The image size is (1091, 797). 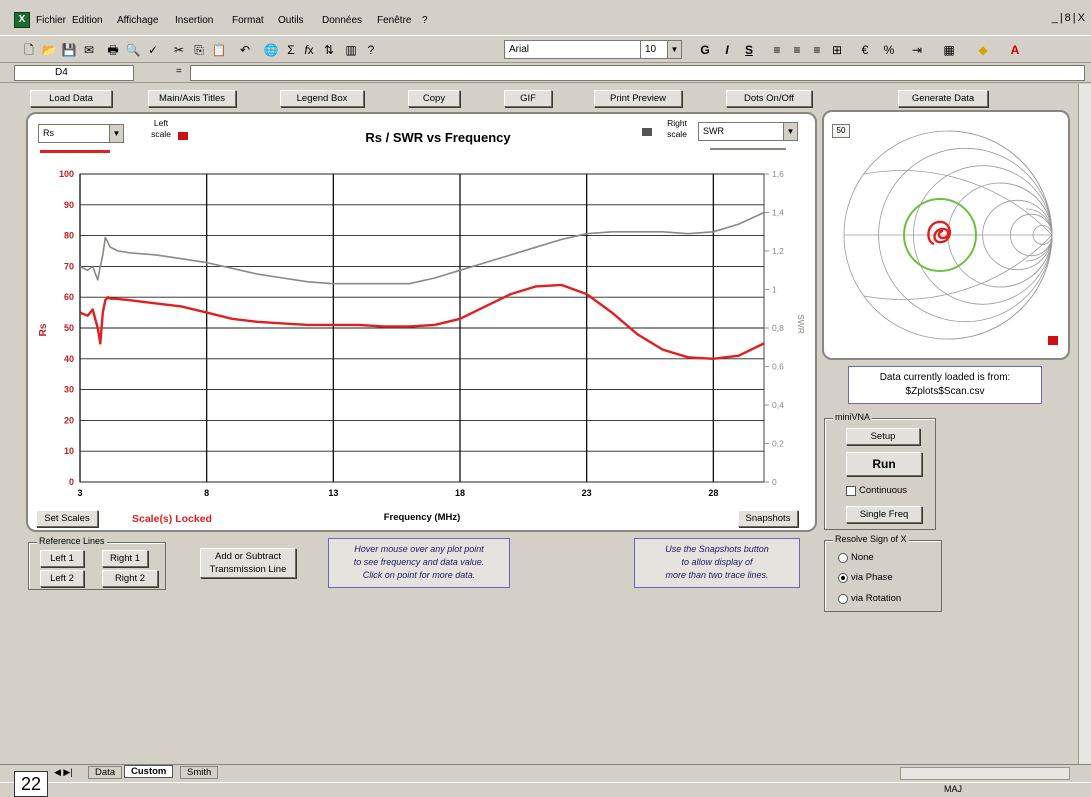 I want to click on generate-data-button: Generate Data, so click(x=943, y=98).